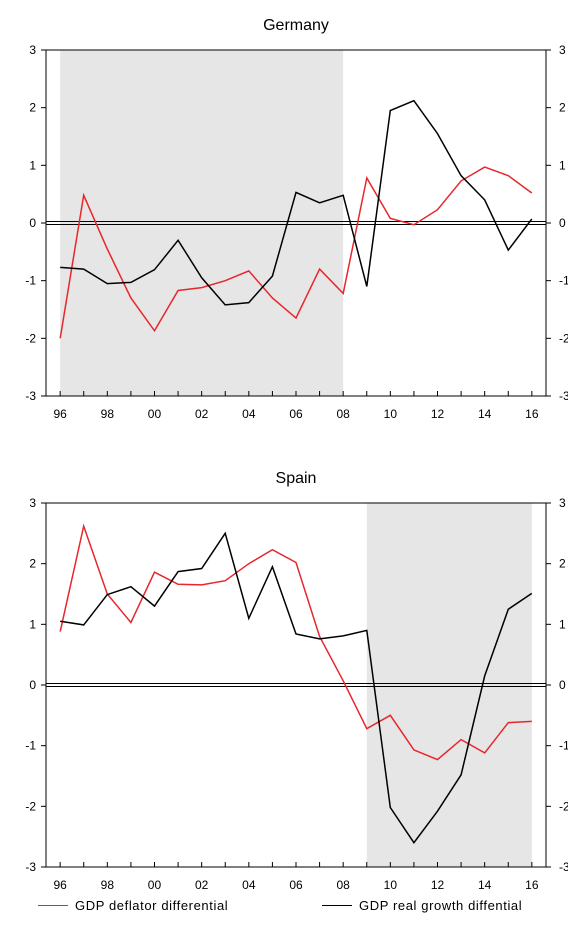 The height and width of the screenshot is (944, 568). I want to click on panel-0-xtick-label-0: 96, so click(60, 414).